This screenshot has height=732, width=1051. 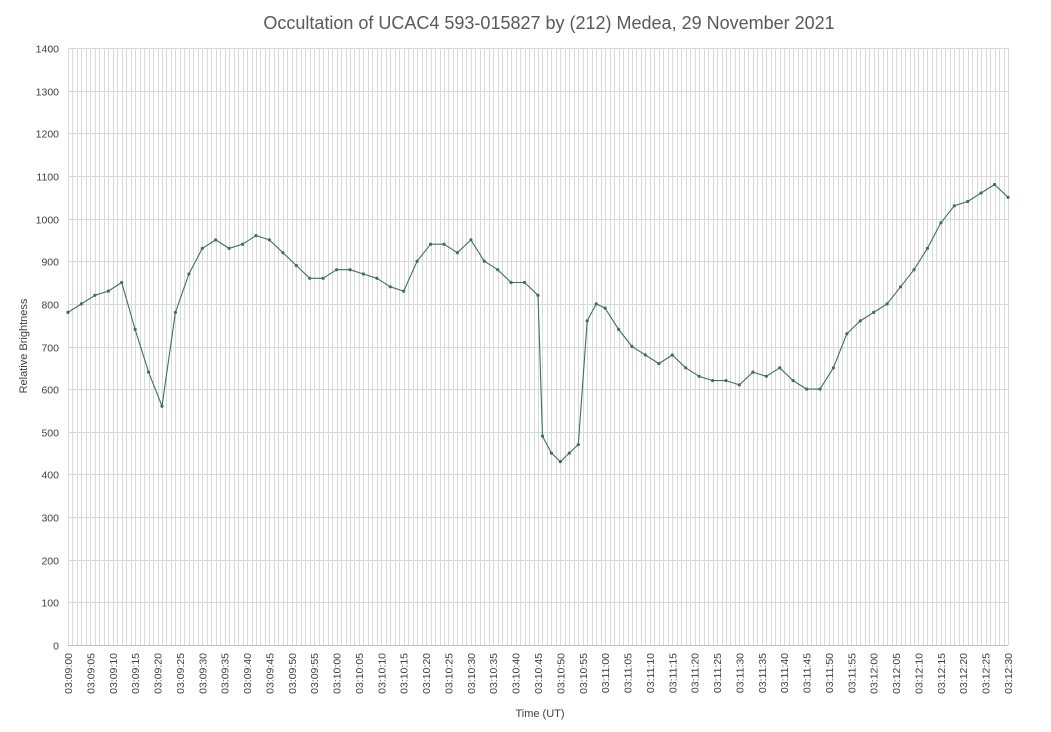 I want to click on x-tick-label: 03:10:50, so click(x=561, y=673).